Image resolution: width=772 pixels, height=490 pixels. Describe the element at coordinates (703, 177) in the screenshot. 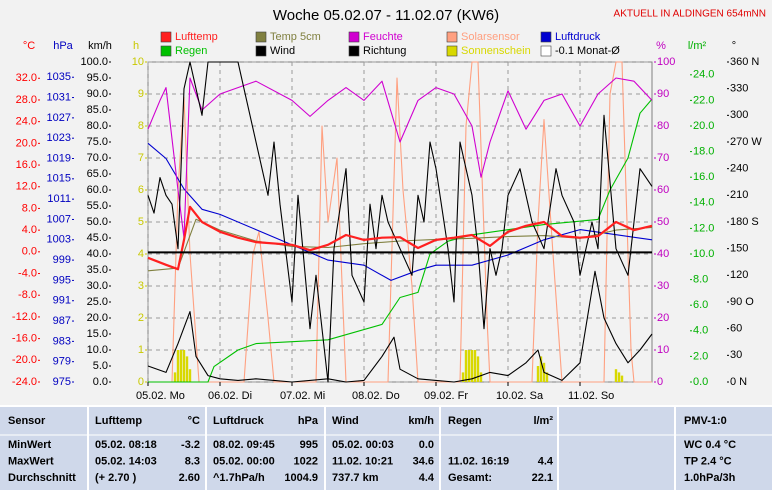

I see `y-tick-label: 16.0` at that location.